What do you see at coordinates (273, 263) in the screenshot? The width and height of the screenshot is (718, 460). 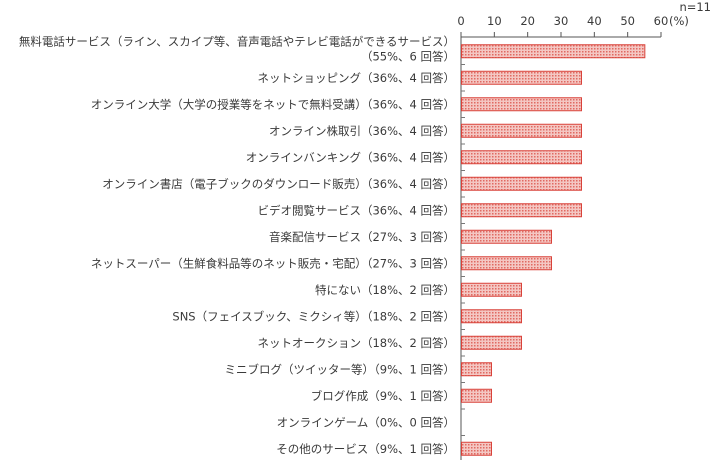 I see `category-label: ネットスーパー（生鮮食料品等のネット販売・宅配）（27%、3 回答）` at bounding box center [273, 263].